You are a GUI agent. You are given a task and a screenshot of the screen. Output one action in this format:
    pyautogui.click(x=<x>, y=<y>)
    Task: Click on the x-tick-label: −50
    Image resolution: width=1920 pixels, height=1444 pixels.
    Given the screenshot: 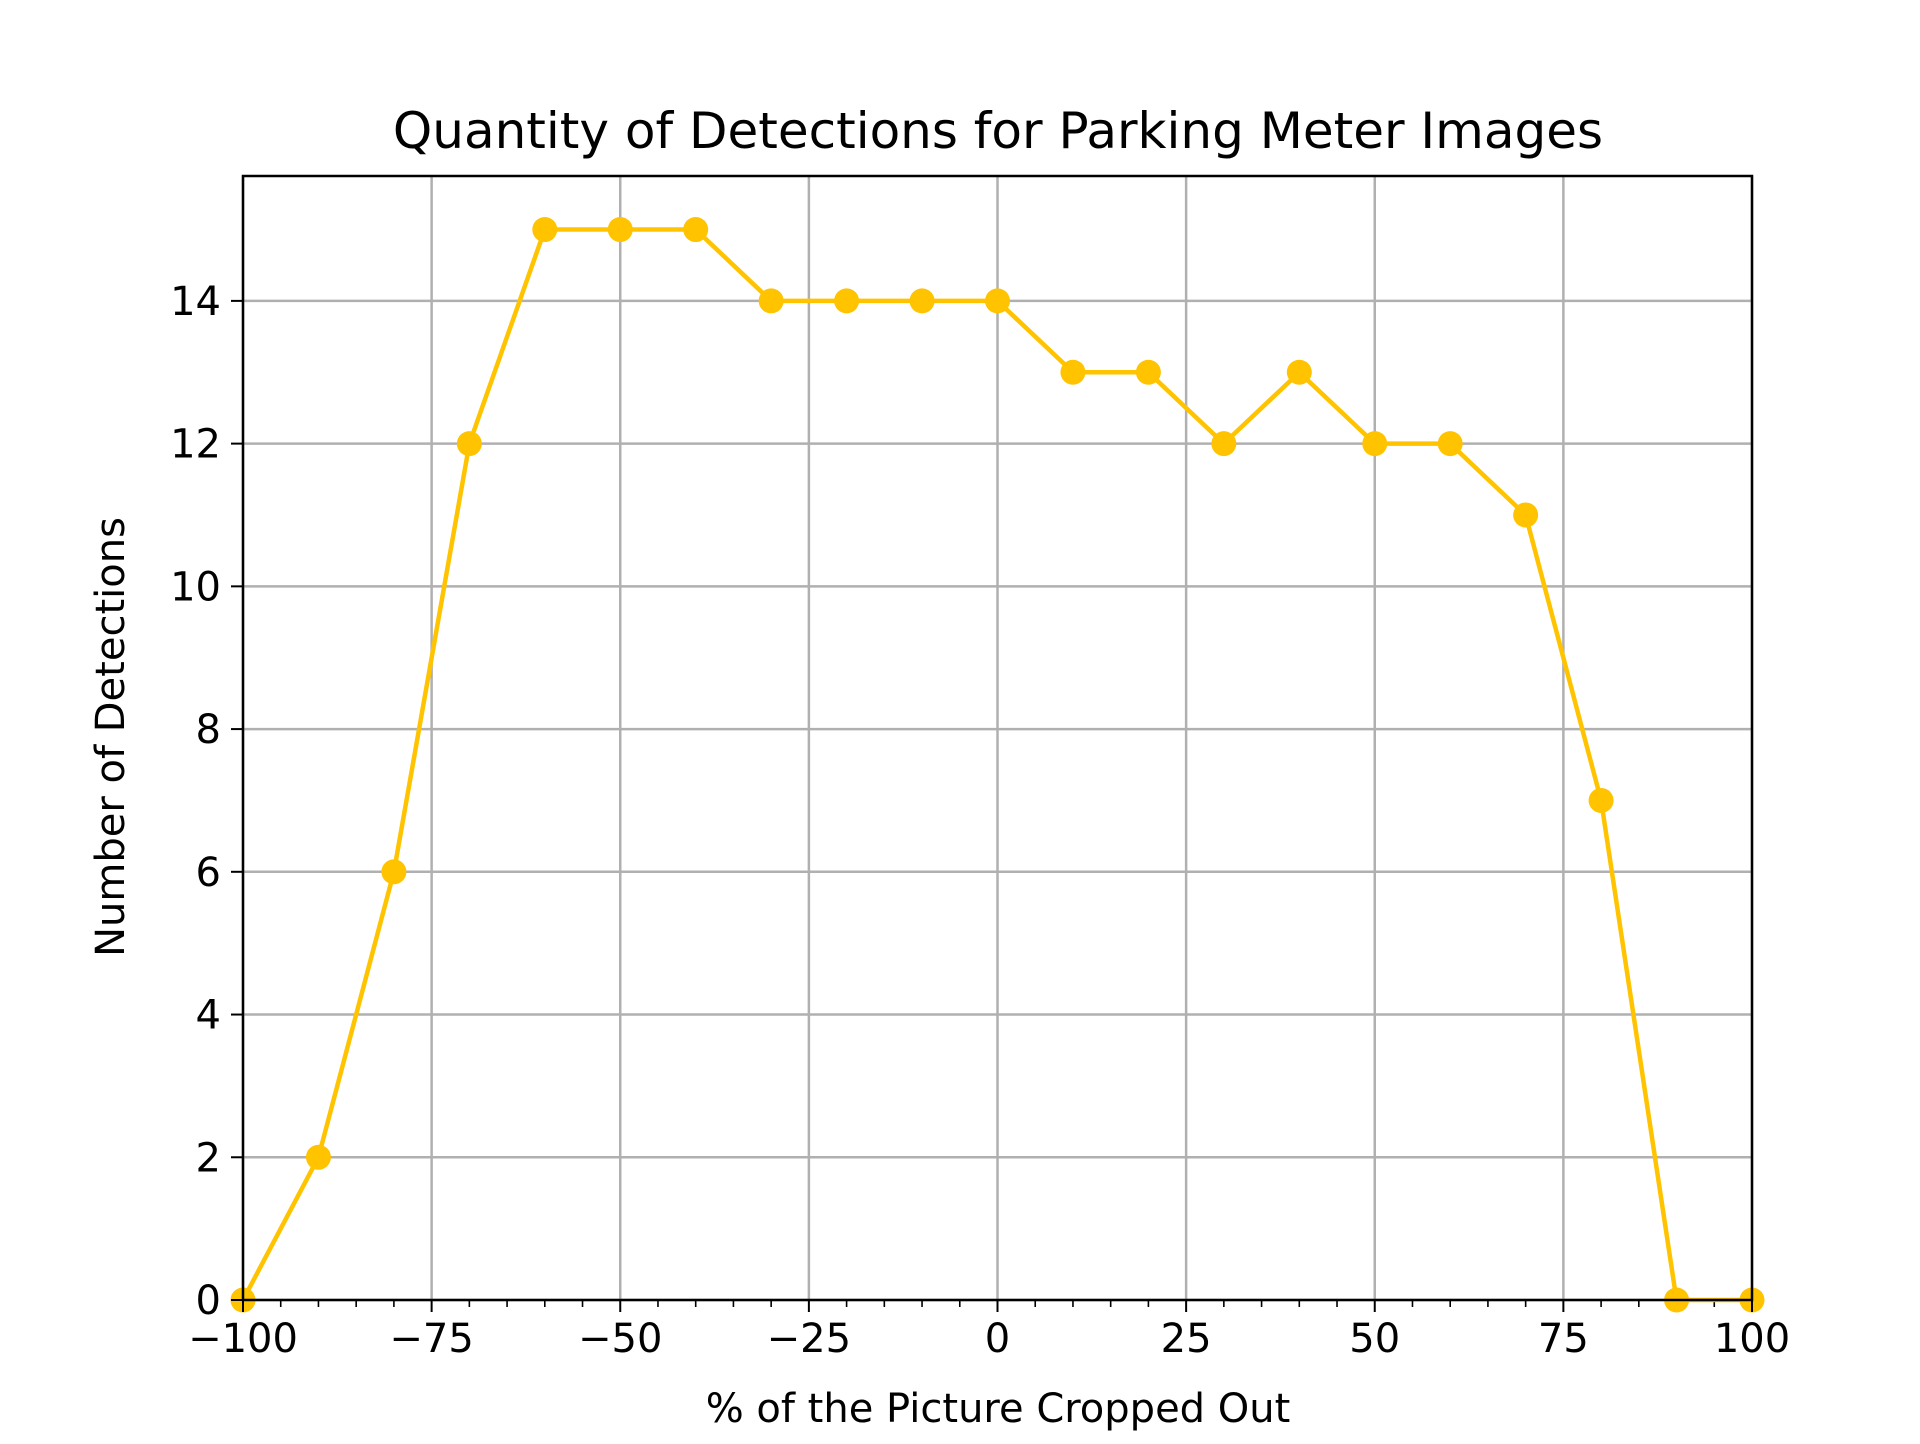 What is the action you would take?
    pyautogui.click(x=620, y=1339)
    